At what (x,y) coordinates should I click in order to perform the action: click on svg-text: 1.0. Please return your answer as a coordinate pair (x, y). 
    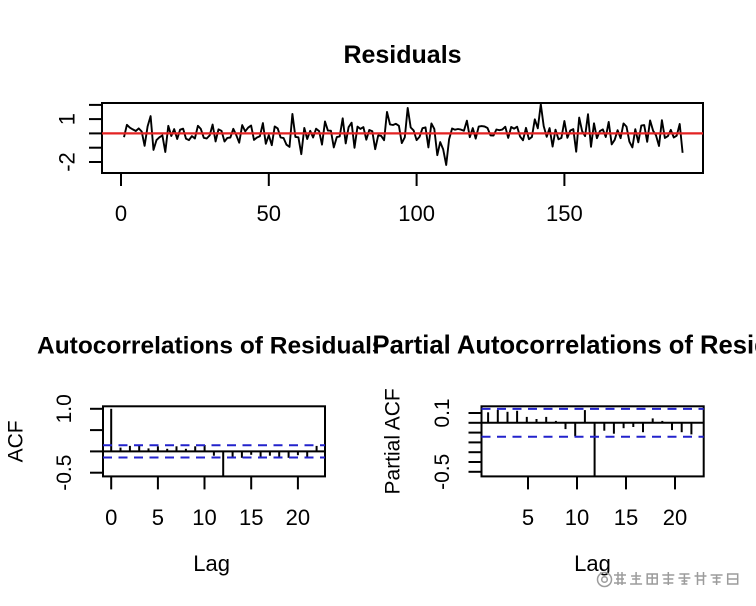
    Looking at the image, I should click on (64, 408).